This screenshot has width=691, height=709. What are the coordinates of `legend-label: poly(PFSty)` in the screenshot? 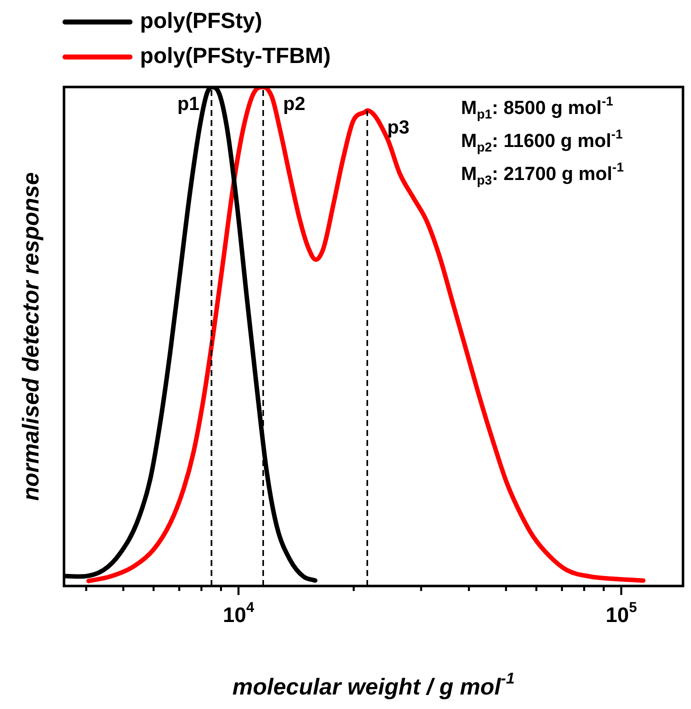 It's located at (201, 21).